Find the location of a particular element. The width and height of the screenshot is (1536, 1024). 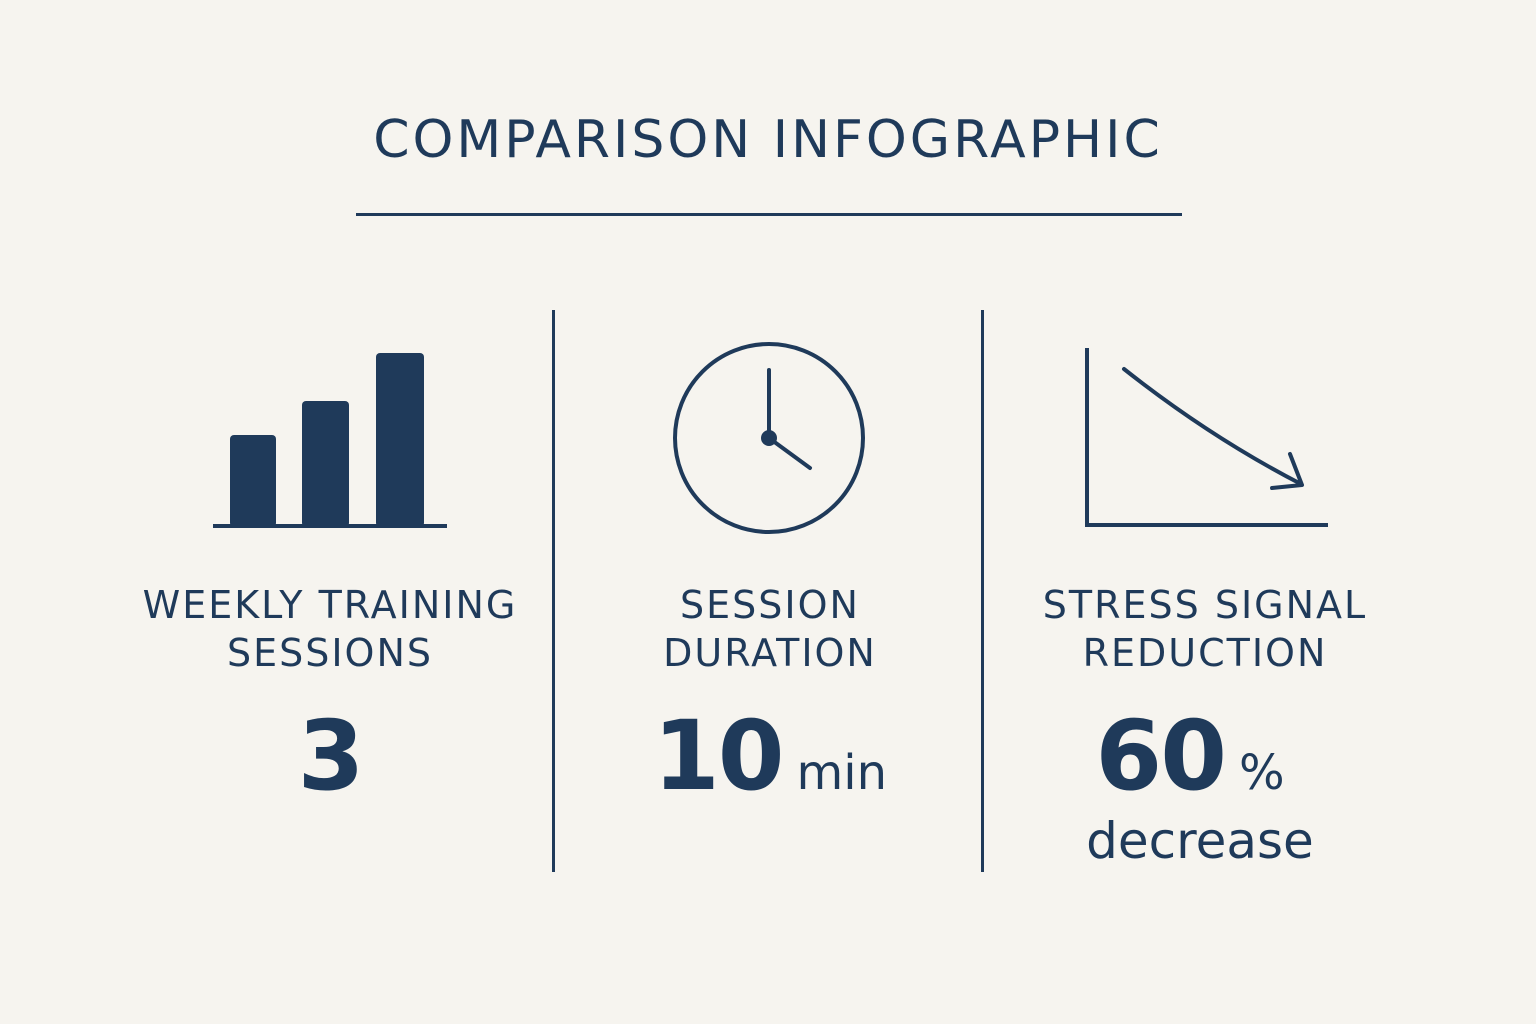

stress-reduction-note: decrease is located at coordinates (1200, 841).